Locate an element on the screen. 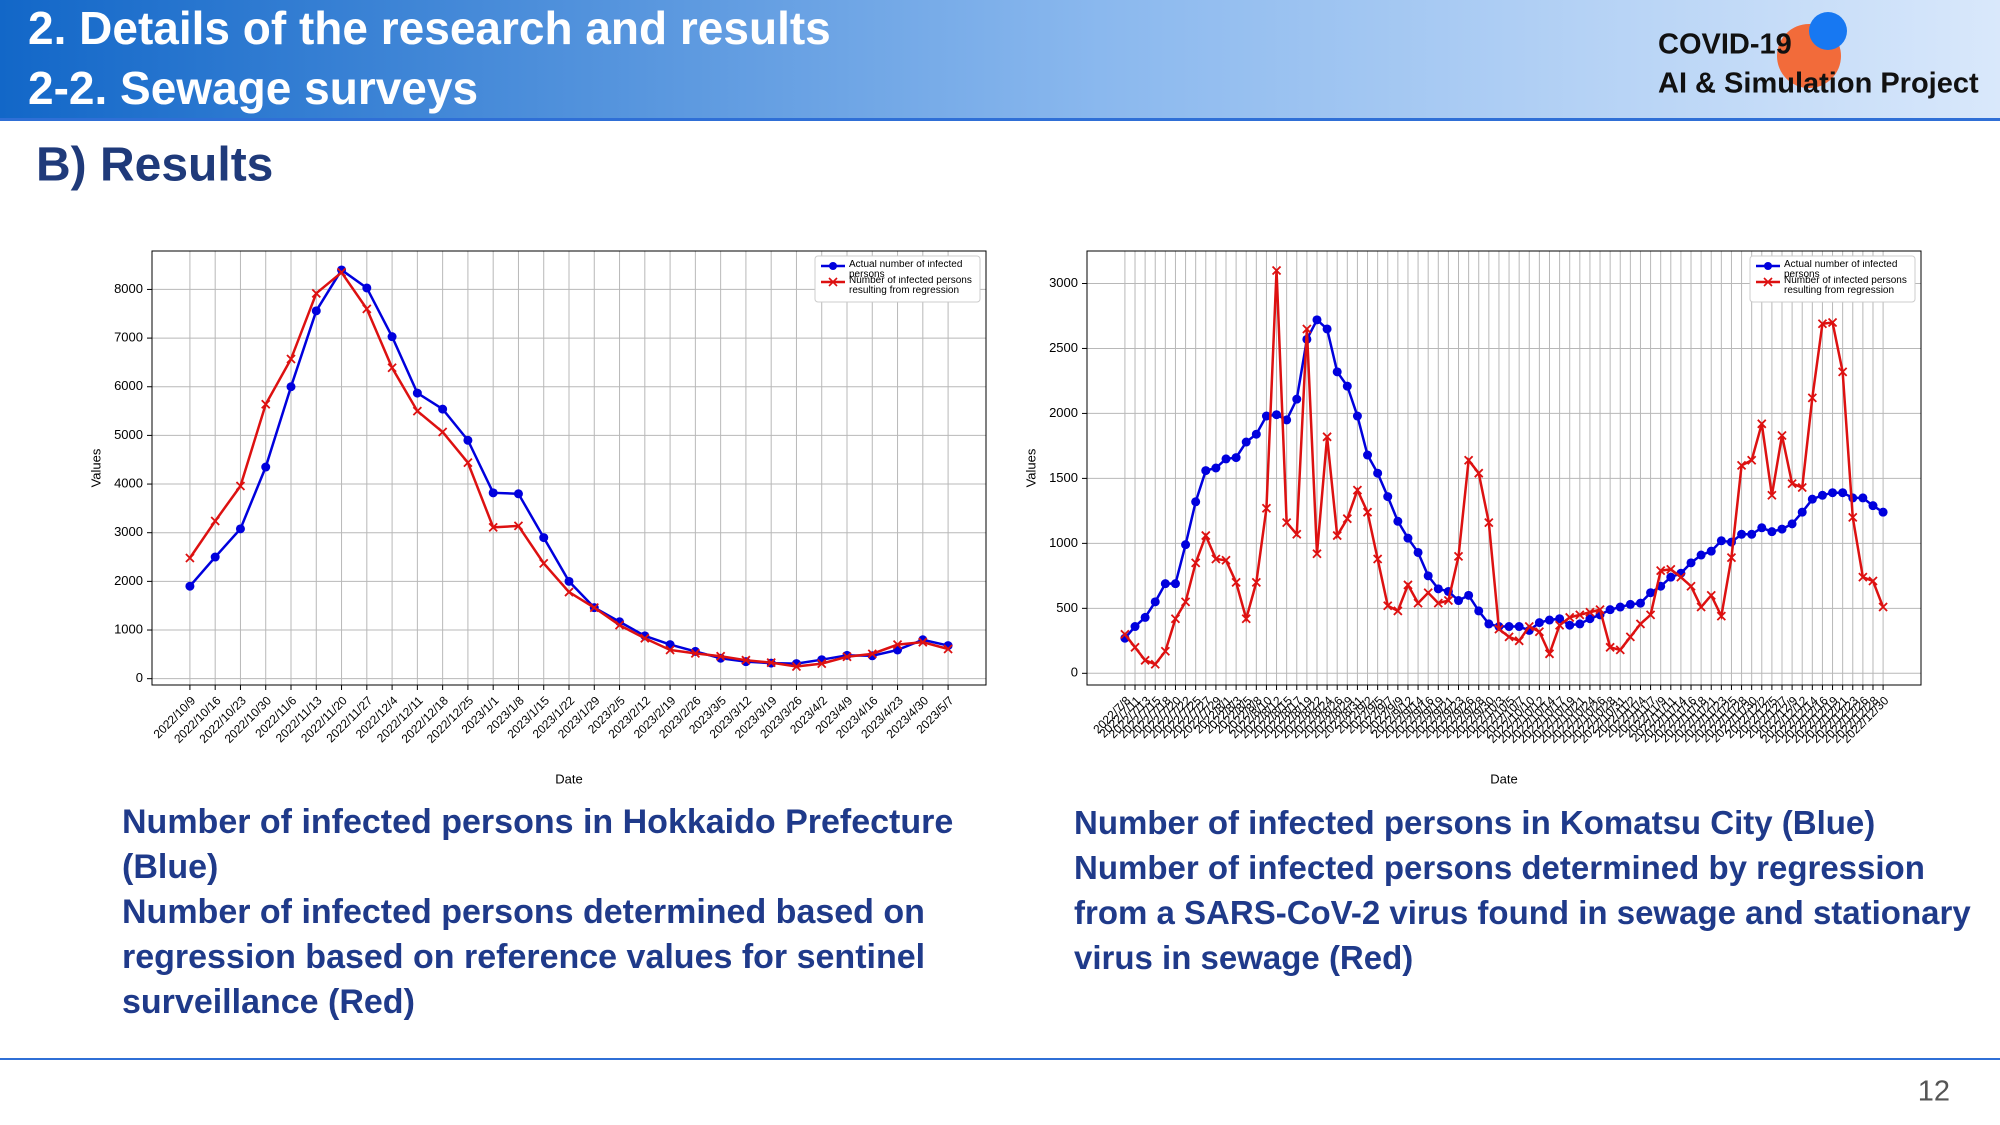  y-tick-label: 7000 is located at coordinates (128, 337).